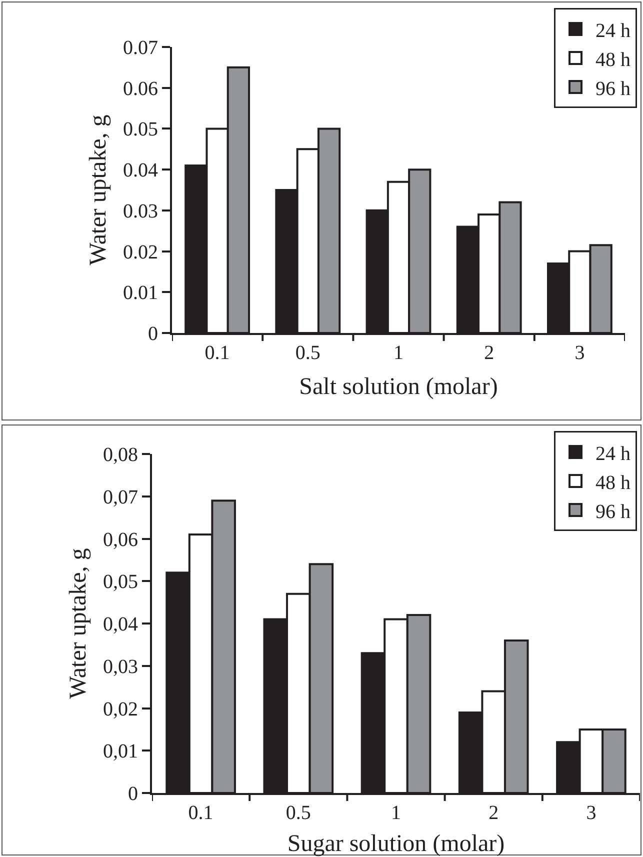  What do you see at coordinates (120, 709) in the screenshot?
I see `y-tick-label: 0,02` at bounding box center [120, 709].